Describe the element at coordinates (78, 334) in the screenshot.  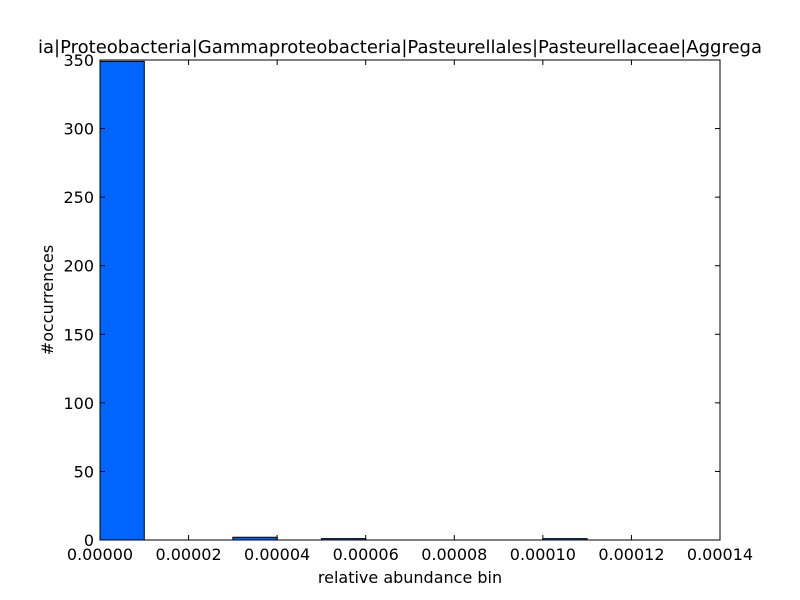
I see `y-tick-label-3: 150` at that location.